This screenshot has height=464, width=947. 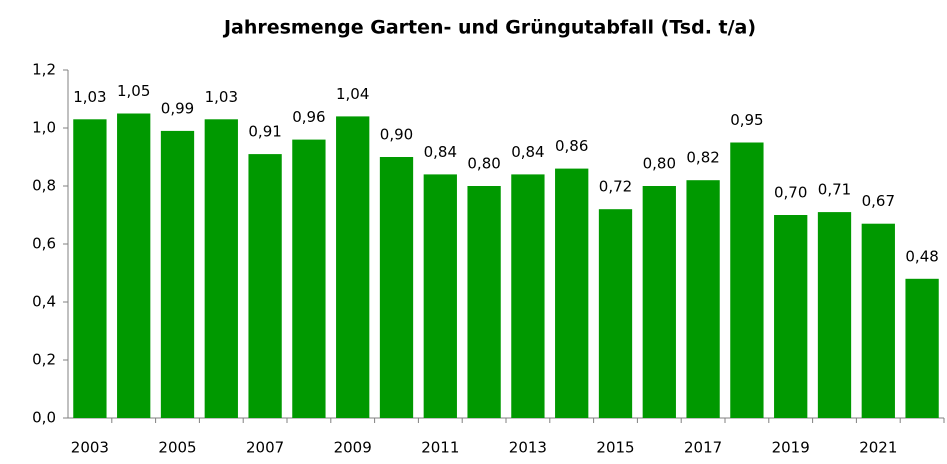 I want to click on y-tick-label: 0,6, so click(x=44, y=244).